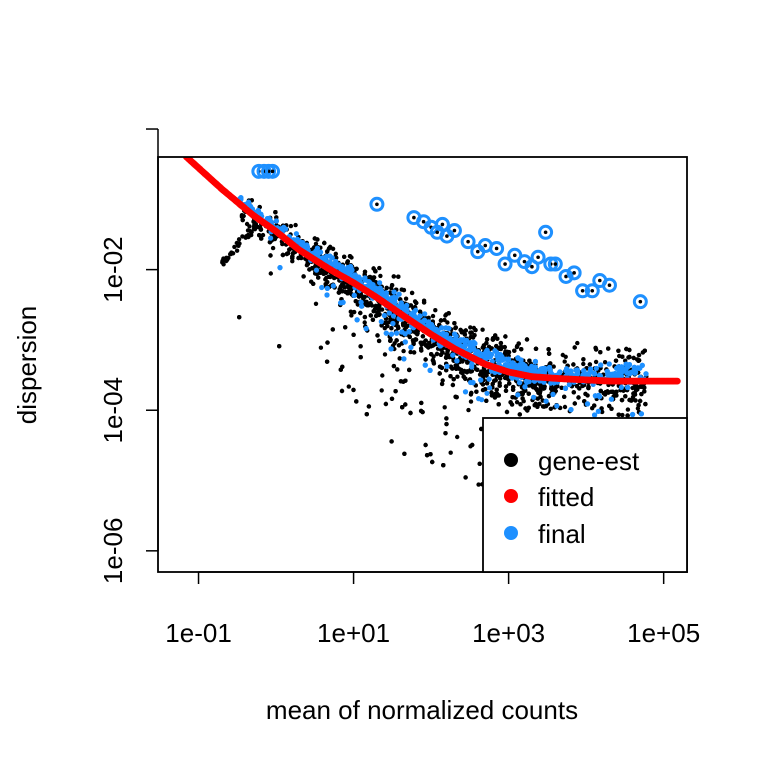 The height and width of the screenshot is (768, 768). What do you see at coordinates (113, 269) in the screenshot?
I see `y-tick-label: 1e-02` at bounding box center [113, 269].